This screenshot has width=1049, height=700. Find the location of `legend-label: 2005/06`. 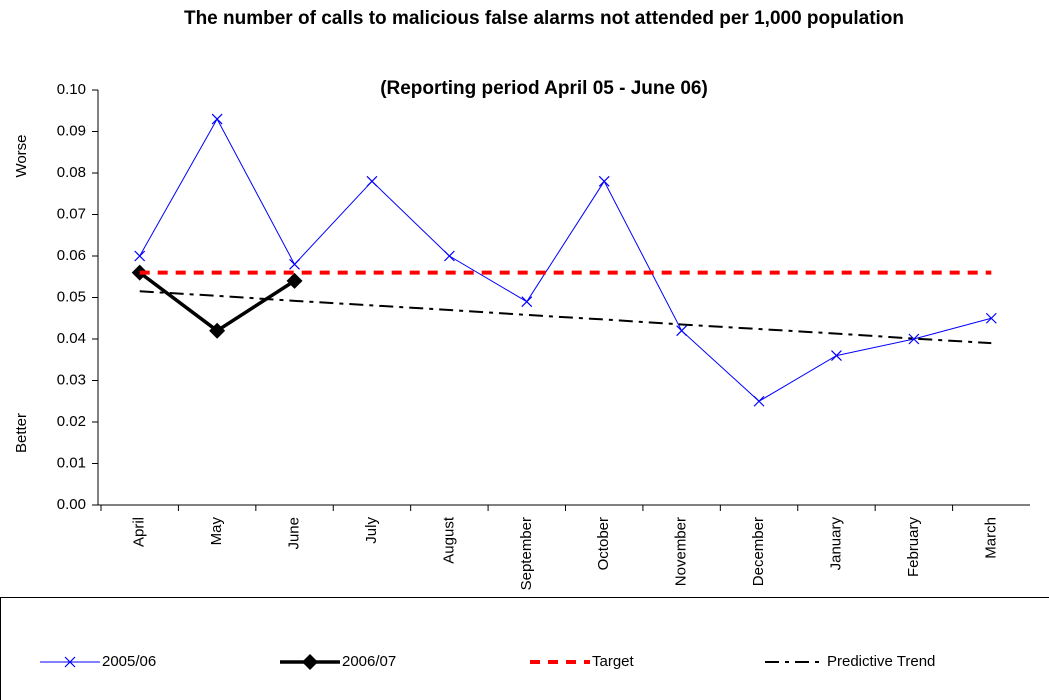

legend-label: 2005/06 is located at coordinates (129, 661).